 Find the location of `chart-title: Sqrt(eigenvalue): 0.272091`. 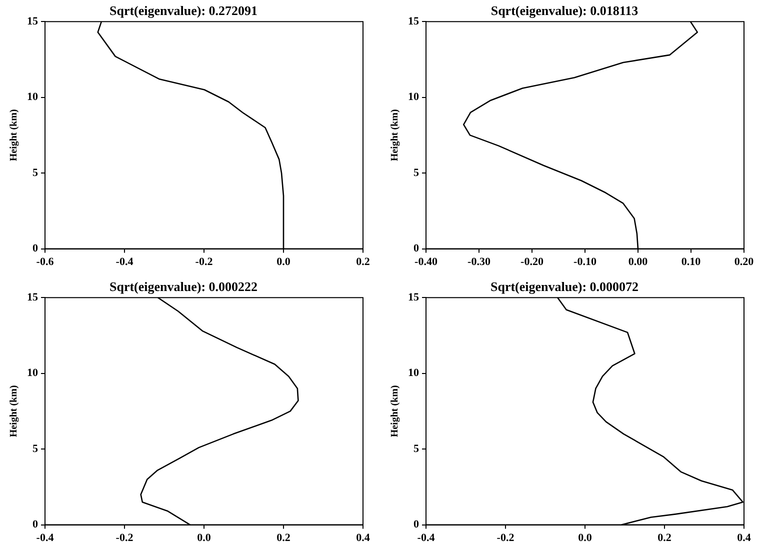

chart-title: Sqrt(eigenvalue): 0.272091 is located at coordinates (183, 10).